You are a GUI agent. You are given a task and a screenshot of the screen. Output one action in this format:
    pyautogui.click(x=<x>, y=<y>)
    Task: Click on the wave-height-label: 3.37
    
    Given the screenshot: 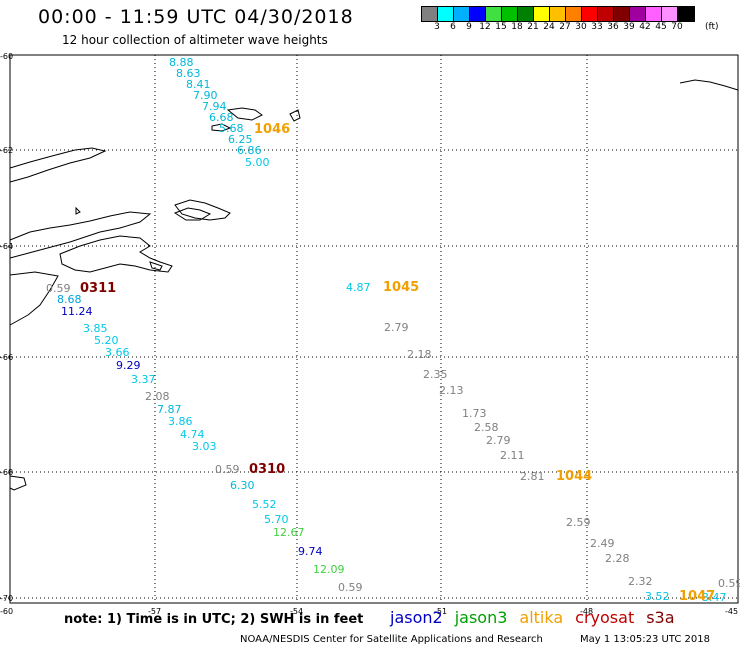 What is the action you would take?
    pyautogui.click(x=143, y=379)
    